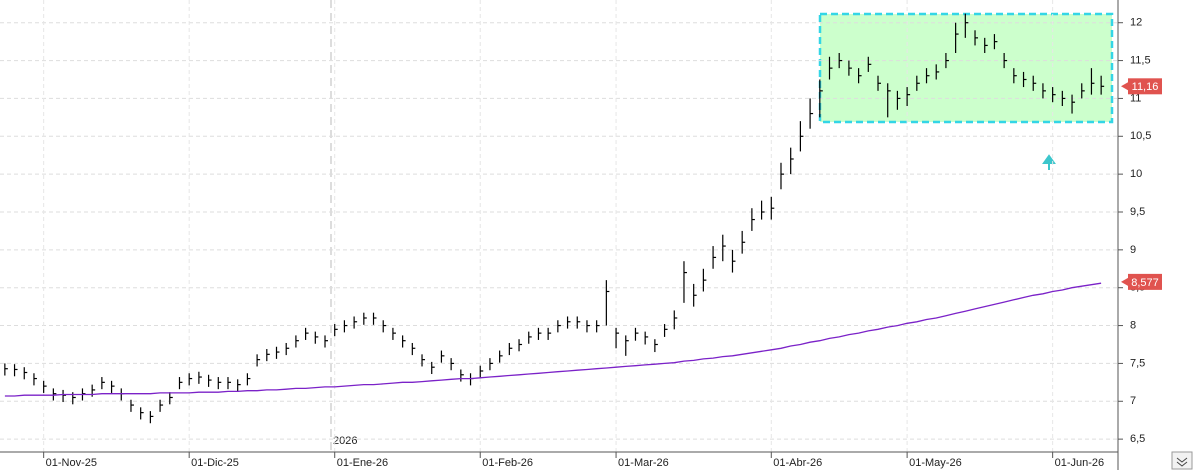 This screenshot has width=1193, height=470. I want to click on y-tick-label: 9,5, so click(1137, 212).